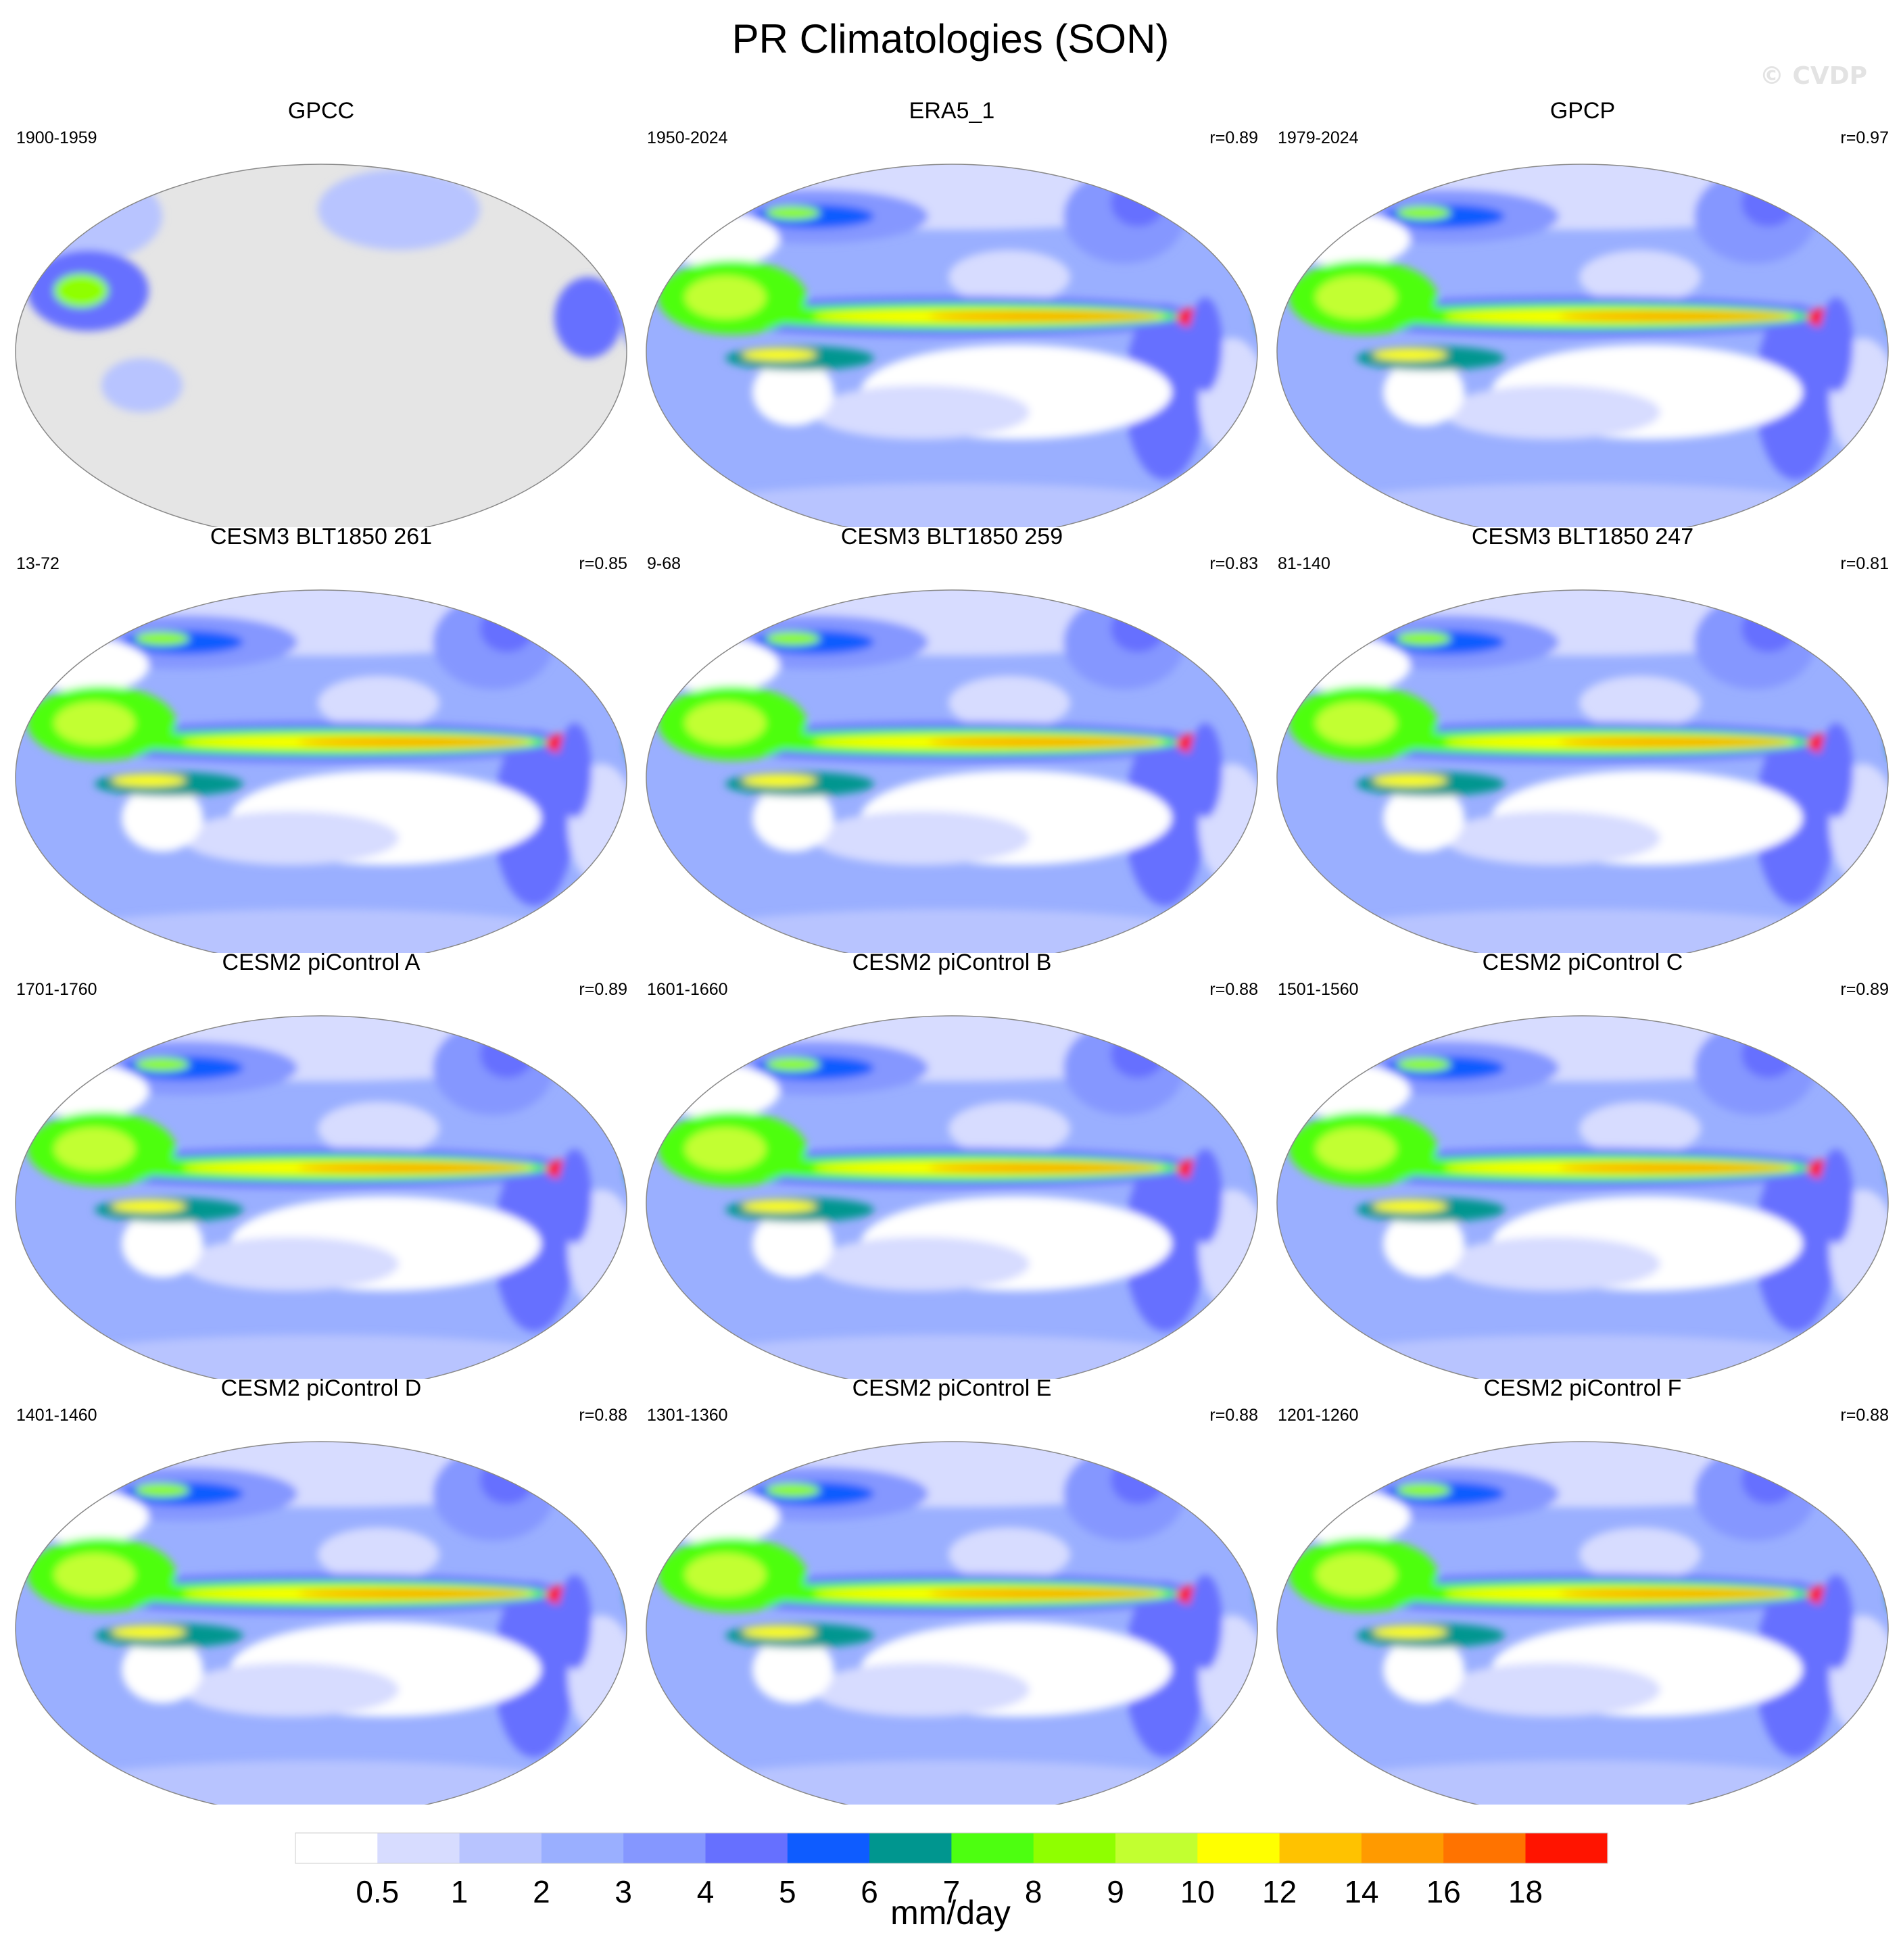 The image size is (1901, 1960). What do you see at coordinates (687, 989) in the screenshot?
I see `panel-period: 1601-1660` at bounding box center [687, 989].